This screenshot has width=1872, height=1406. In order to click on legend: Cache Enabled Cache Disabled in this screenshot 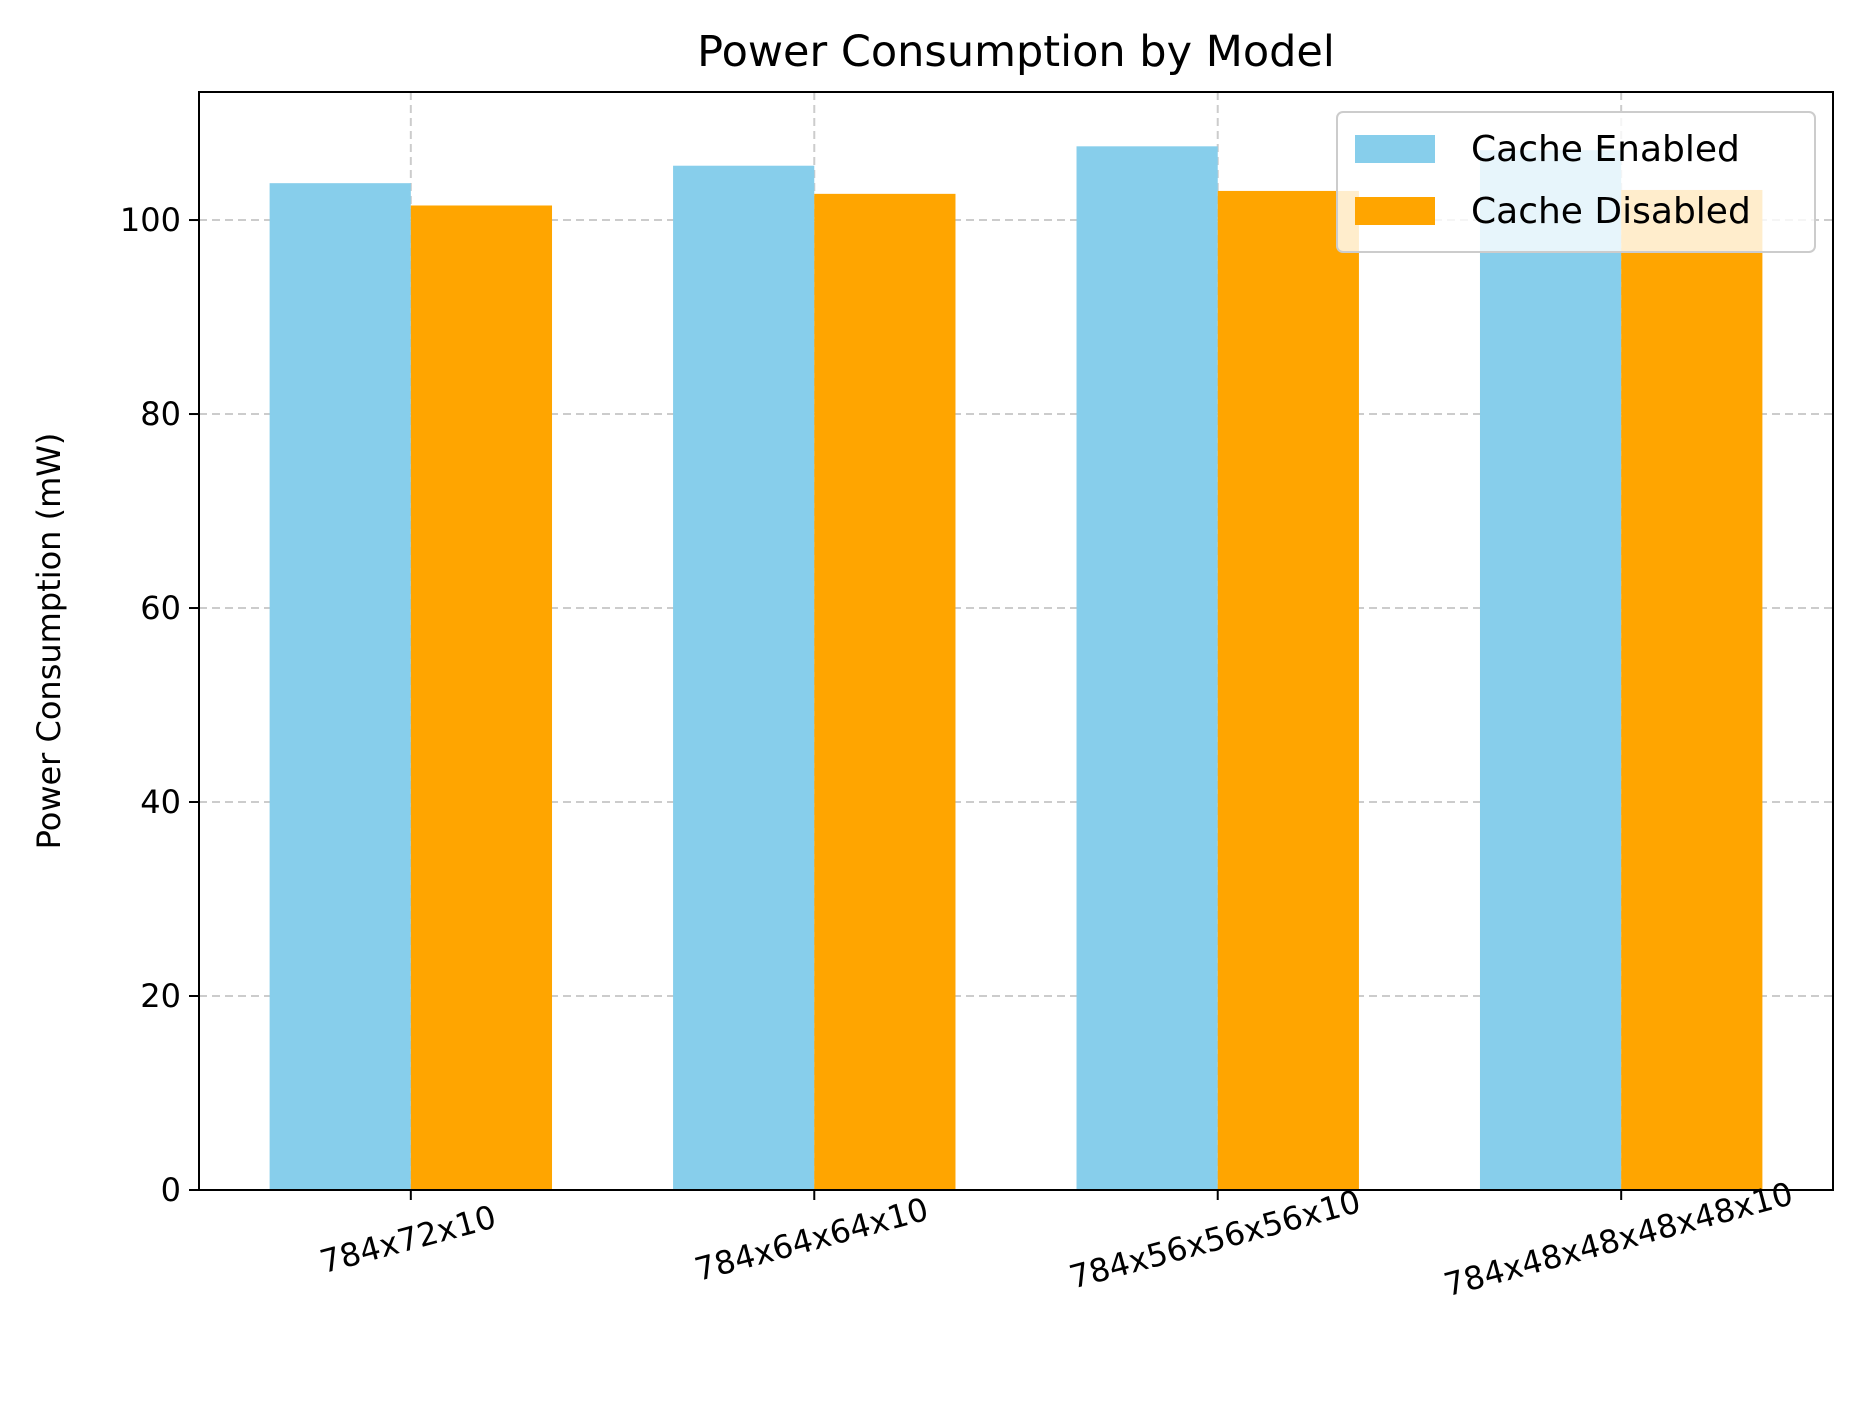, I will do `click(1576, 182)`.